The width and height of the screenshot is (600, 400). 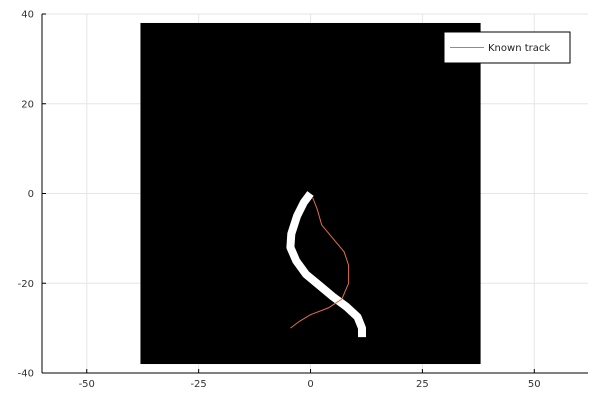 What do you see at coordinates (26, 374) in the screenshot?
I see `y-tick-label: -40` at bounding box center [26, 374].